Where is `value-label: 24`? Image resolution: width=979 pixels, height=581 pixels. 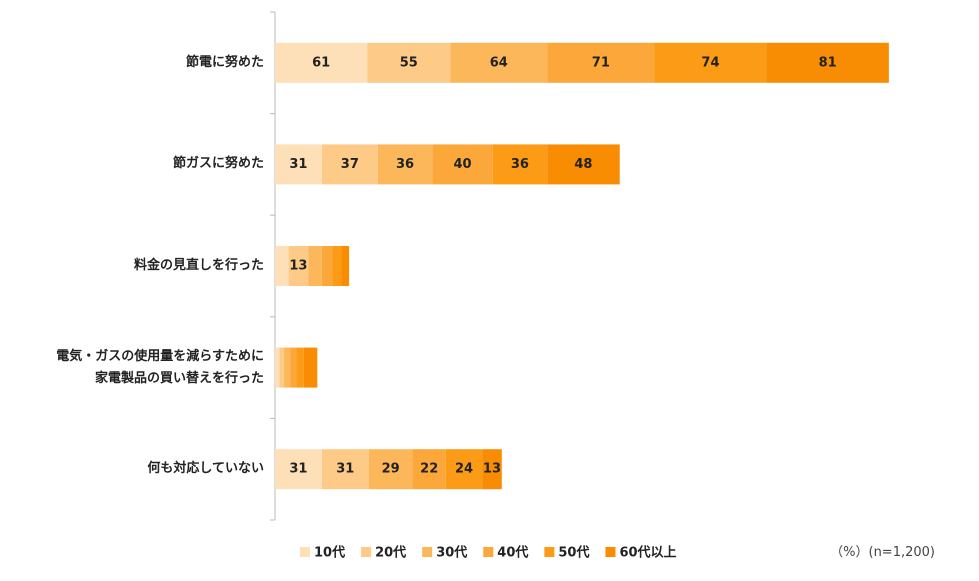 value-label: 24 is located at coordinates (464, 469).